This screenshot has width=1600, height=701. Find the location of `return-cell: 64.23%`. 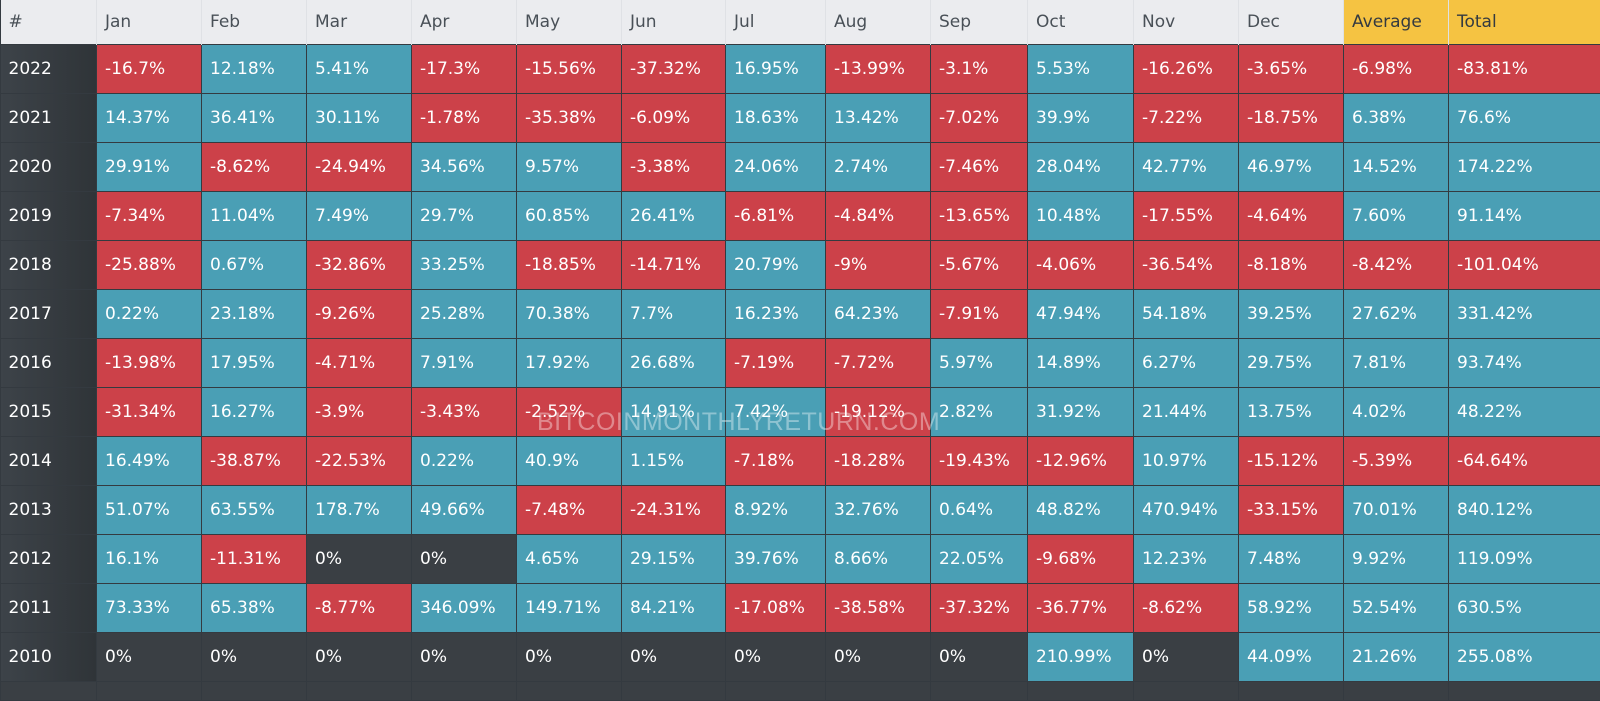

return-cell: 64.23% is located at coordinates (878, 314).